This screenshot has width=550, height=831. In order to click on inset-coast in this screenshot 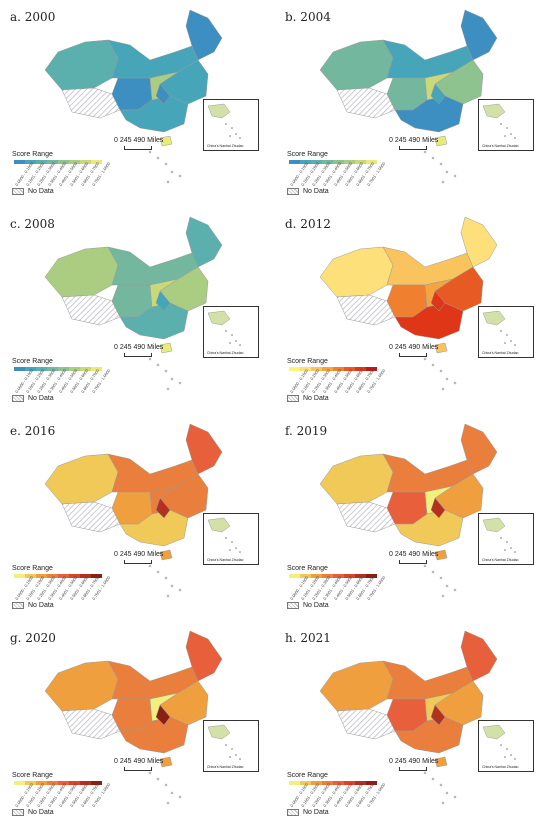, I will do `click(494, 732)`.